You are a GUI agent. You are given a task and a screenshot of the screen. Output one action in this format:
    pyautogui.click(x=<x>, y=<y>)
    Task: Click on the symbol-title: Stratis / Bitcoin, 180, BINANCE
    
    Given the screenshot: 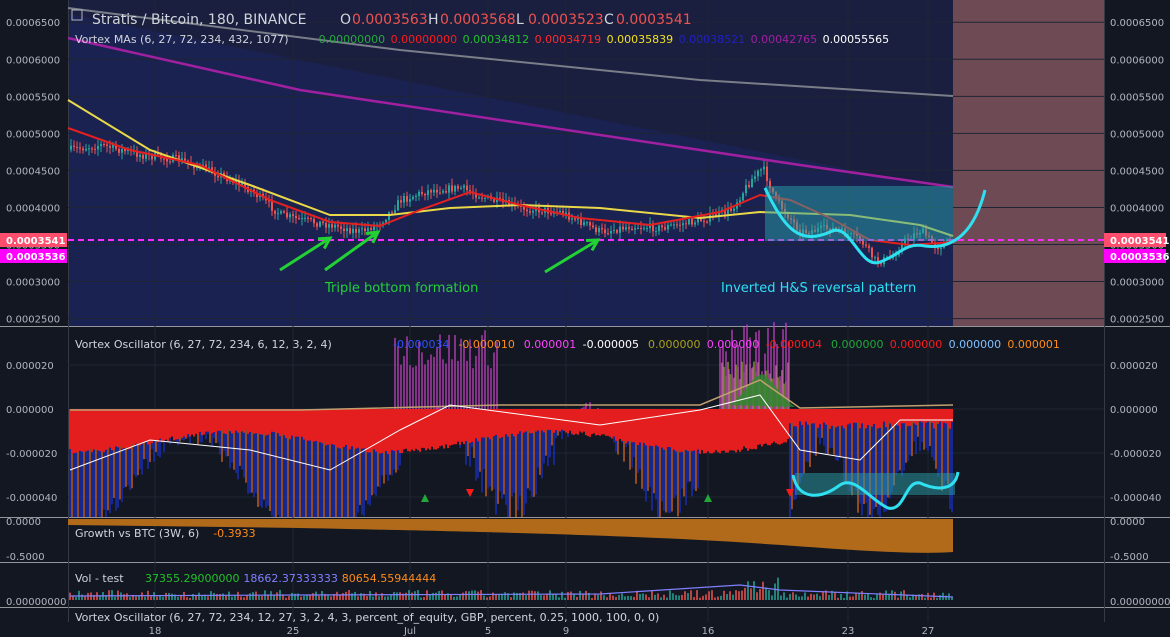 What is the action you would take?
    pyautogui.click(x=199, y=20)
    